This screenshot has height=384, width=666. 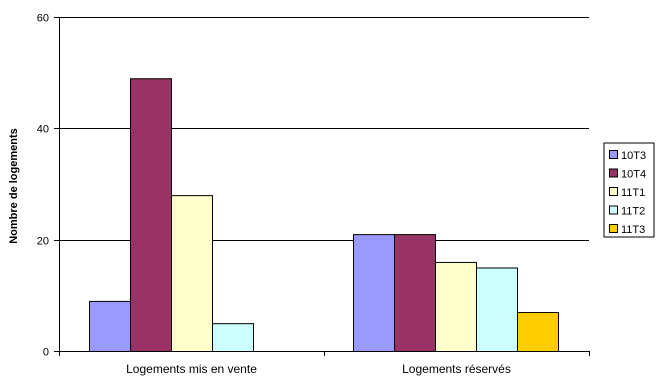 What do you see at coordinates (43, 186) in the screenshot?
I see `y-tick-labels: 0 20 40 60` at bounding box center [43, 186].